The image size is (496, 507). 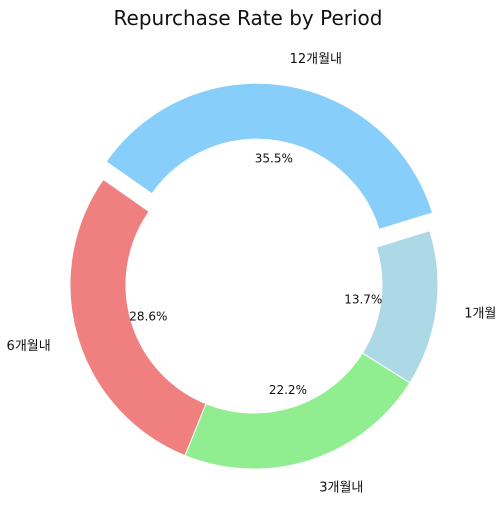 I want to click on value-label-4: 28.6%, so click(x=148, y=316).